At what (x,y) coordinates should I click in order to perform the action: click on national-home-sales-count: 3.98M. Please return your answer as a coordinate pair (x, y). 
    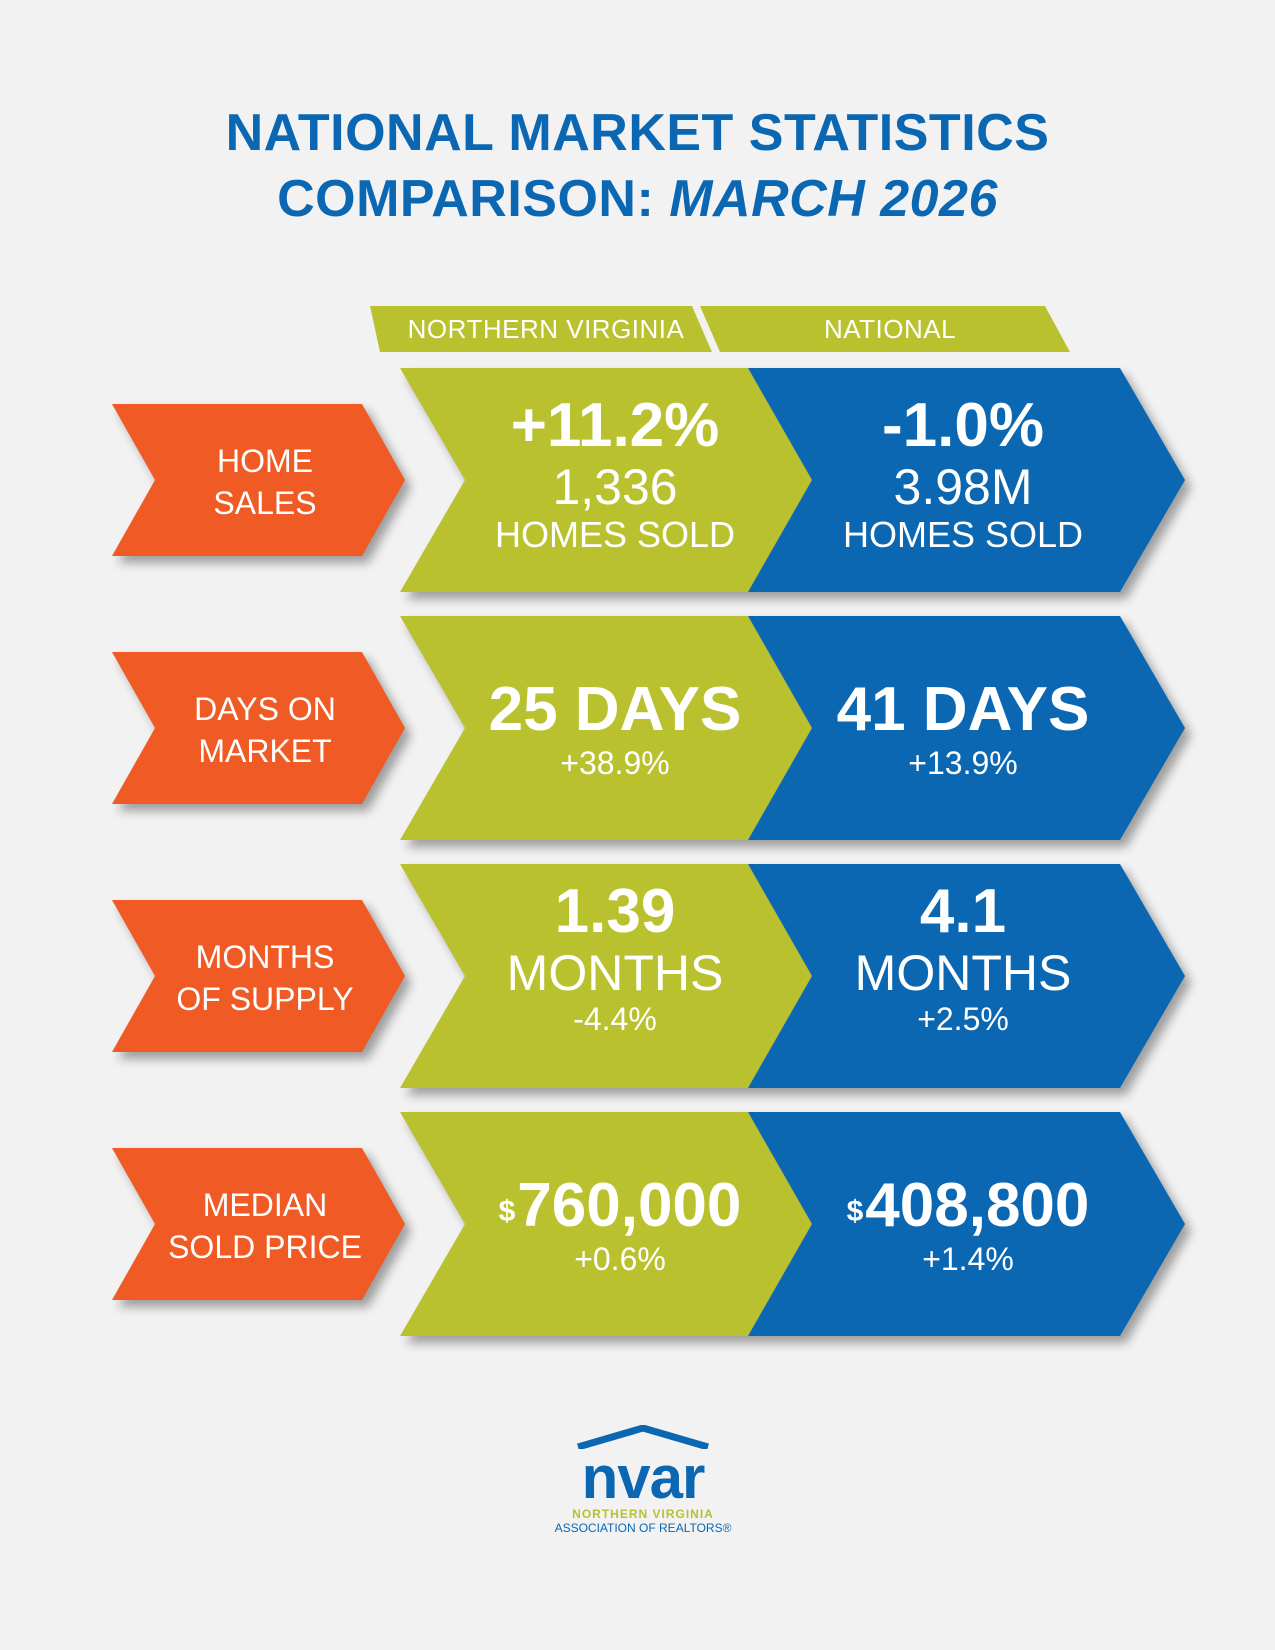
    Looking at the image, I should click on (963, 487).